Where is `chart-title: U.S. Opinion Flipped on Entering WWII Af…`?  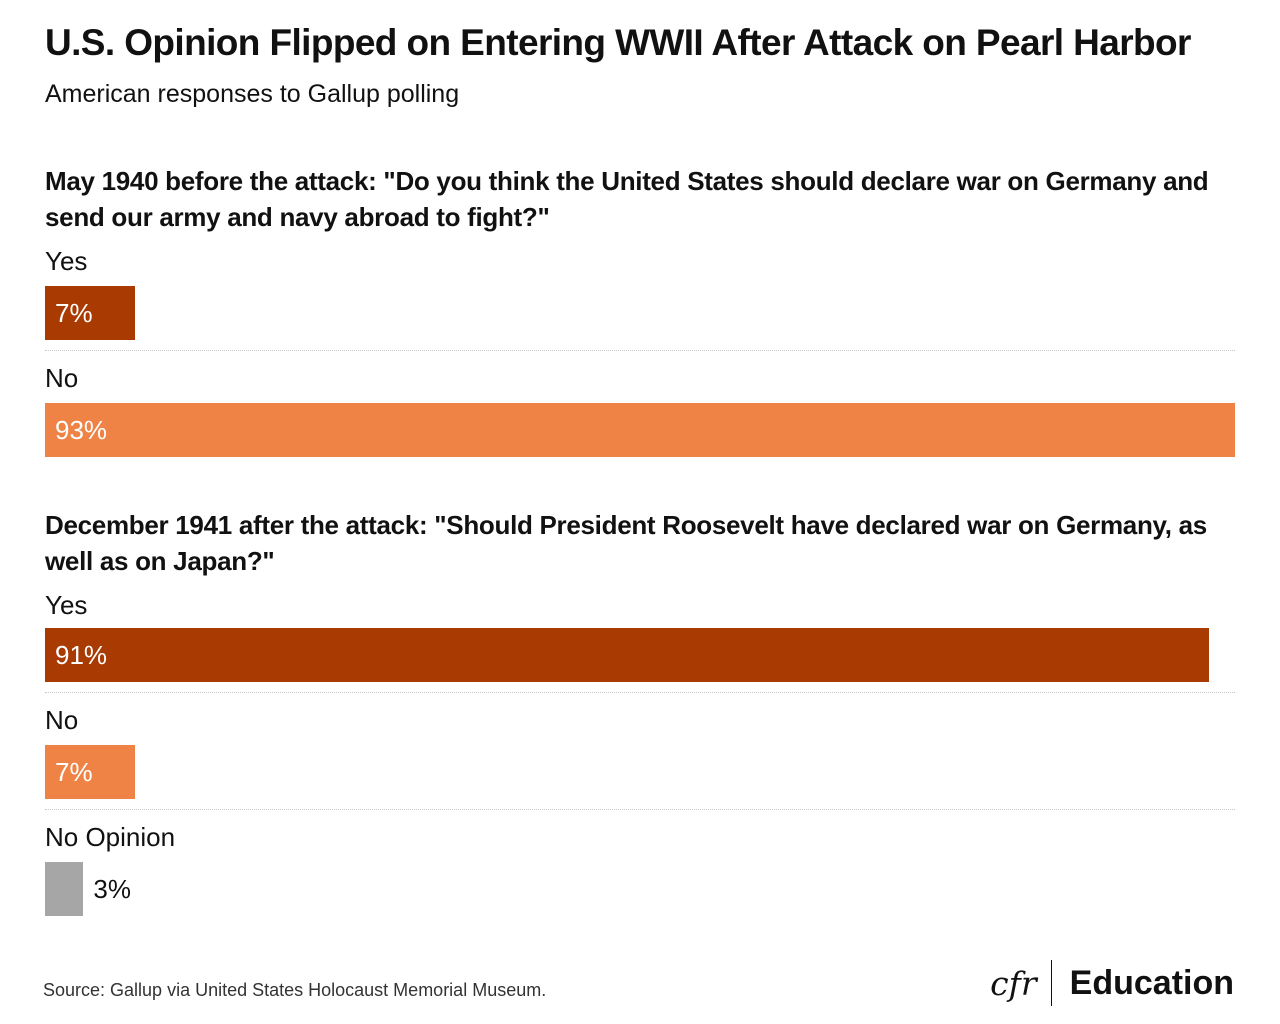
chart-title: U.S. Opinion Flipped on Entering WWII Af… is located at coordinates (618, 42).